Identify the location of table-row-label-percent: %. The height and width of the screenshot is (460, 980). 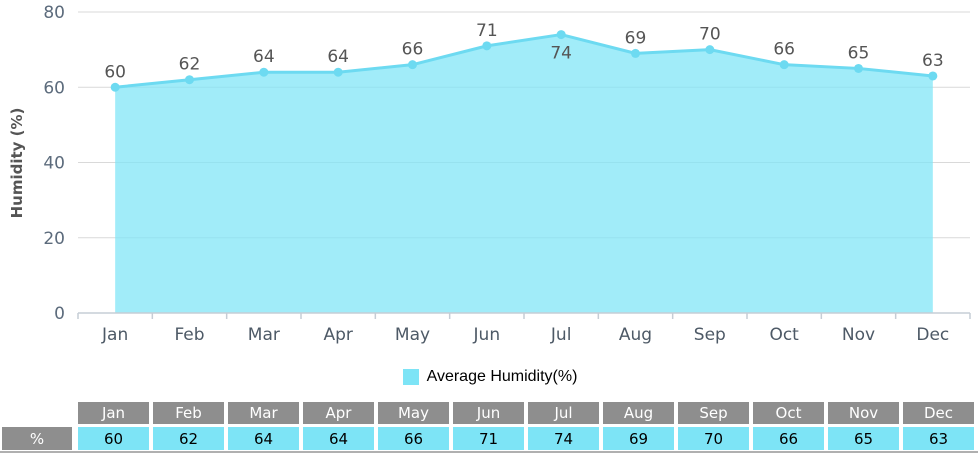
(37, 438).